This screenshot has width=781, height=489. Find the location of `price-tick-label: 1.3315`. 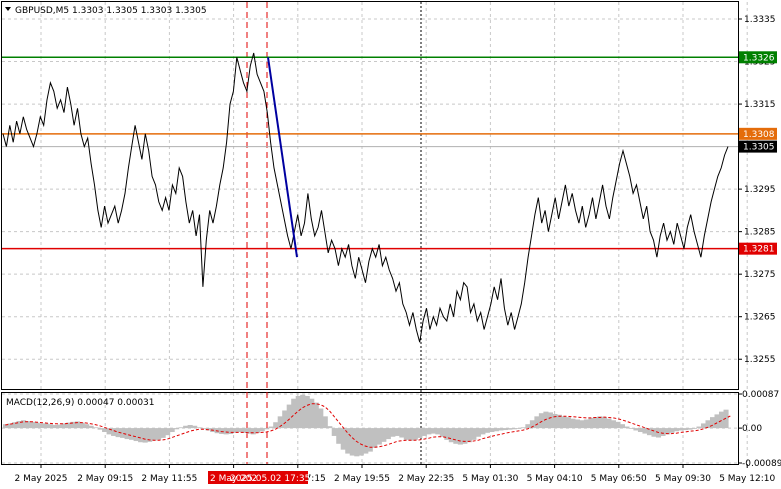

price-tick-label: 1.3315 is located at coordinates (760, 105).